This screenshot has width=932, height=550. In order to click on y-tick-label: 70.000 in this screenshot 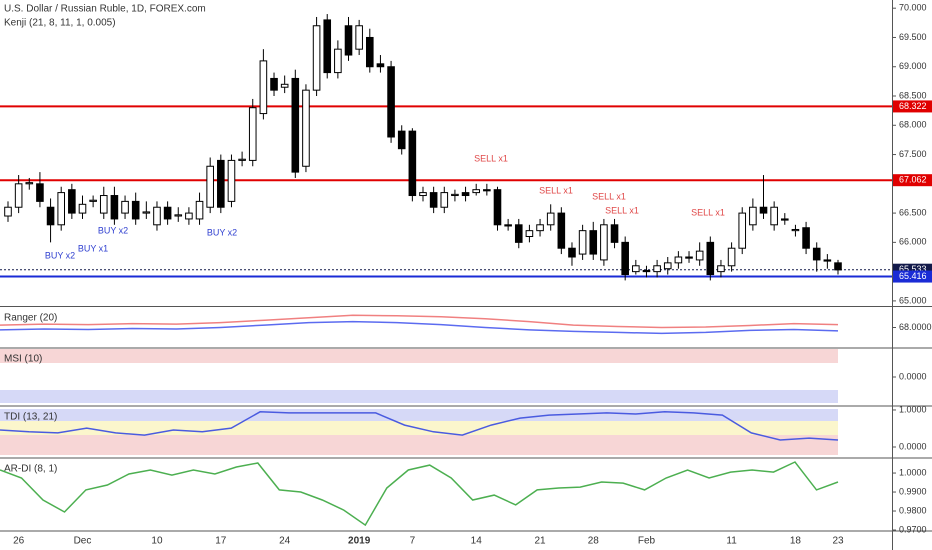, I will do `click(913, 8)`.